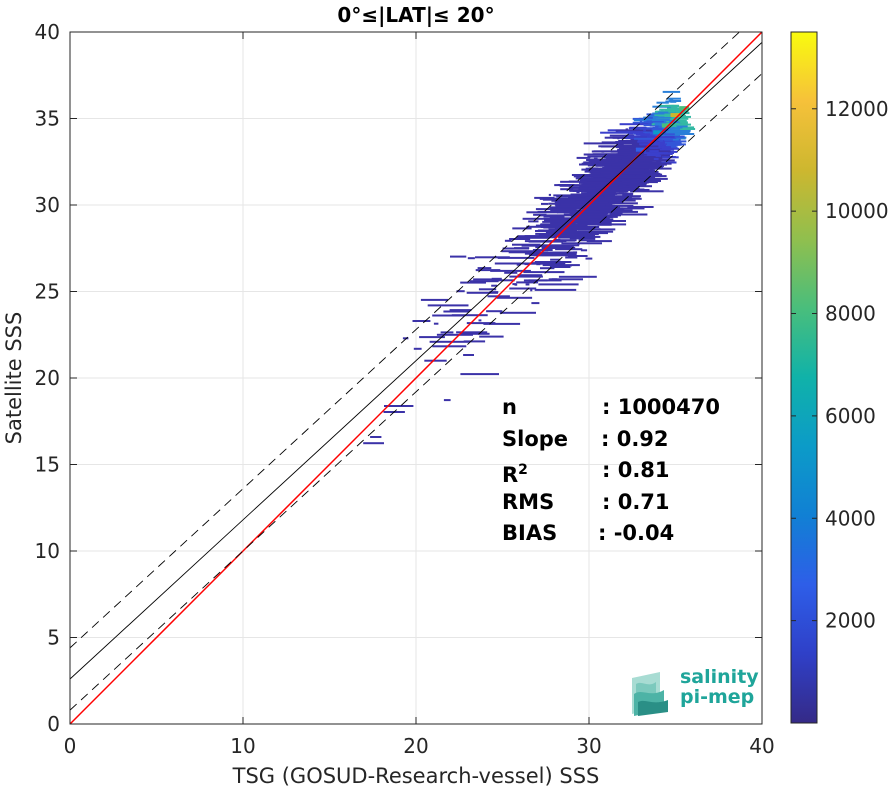 Image resolution: width=893 pixels, height=789 pixels. Describe the element at coordinates (47, 551) in the screenshot. I see `y-tick-label: 10` at that location.